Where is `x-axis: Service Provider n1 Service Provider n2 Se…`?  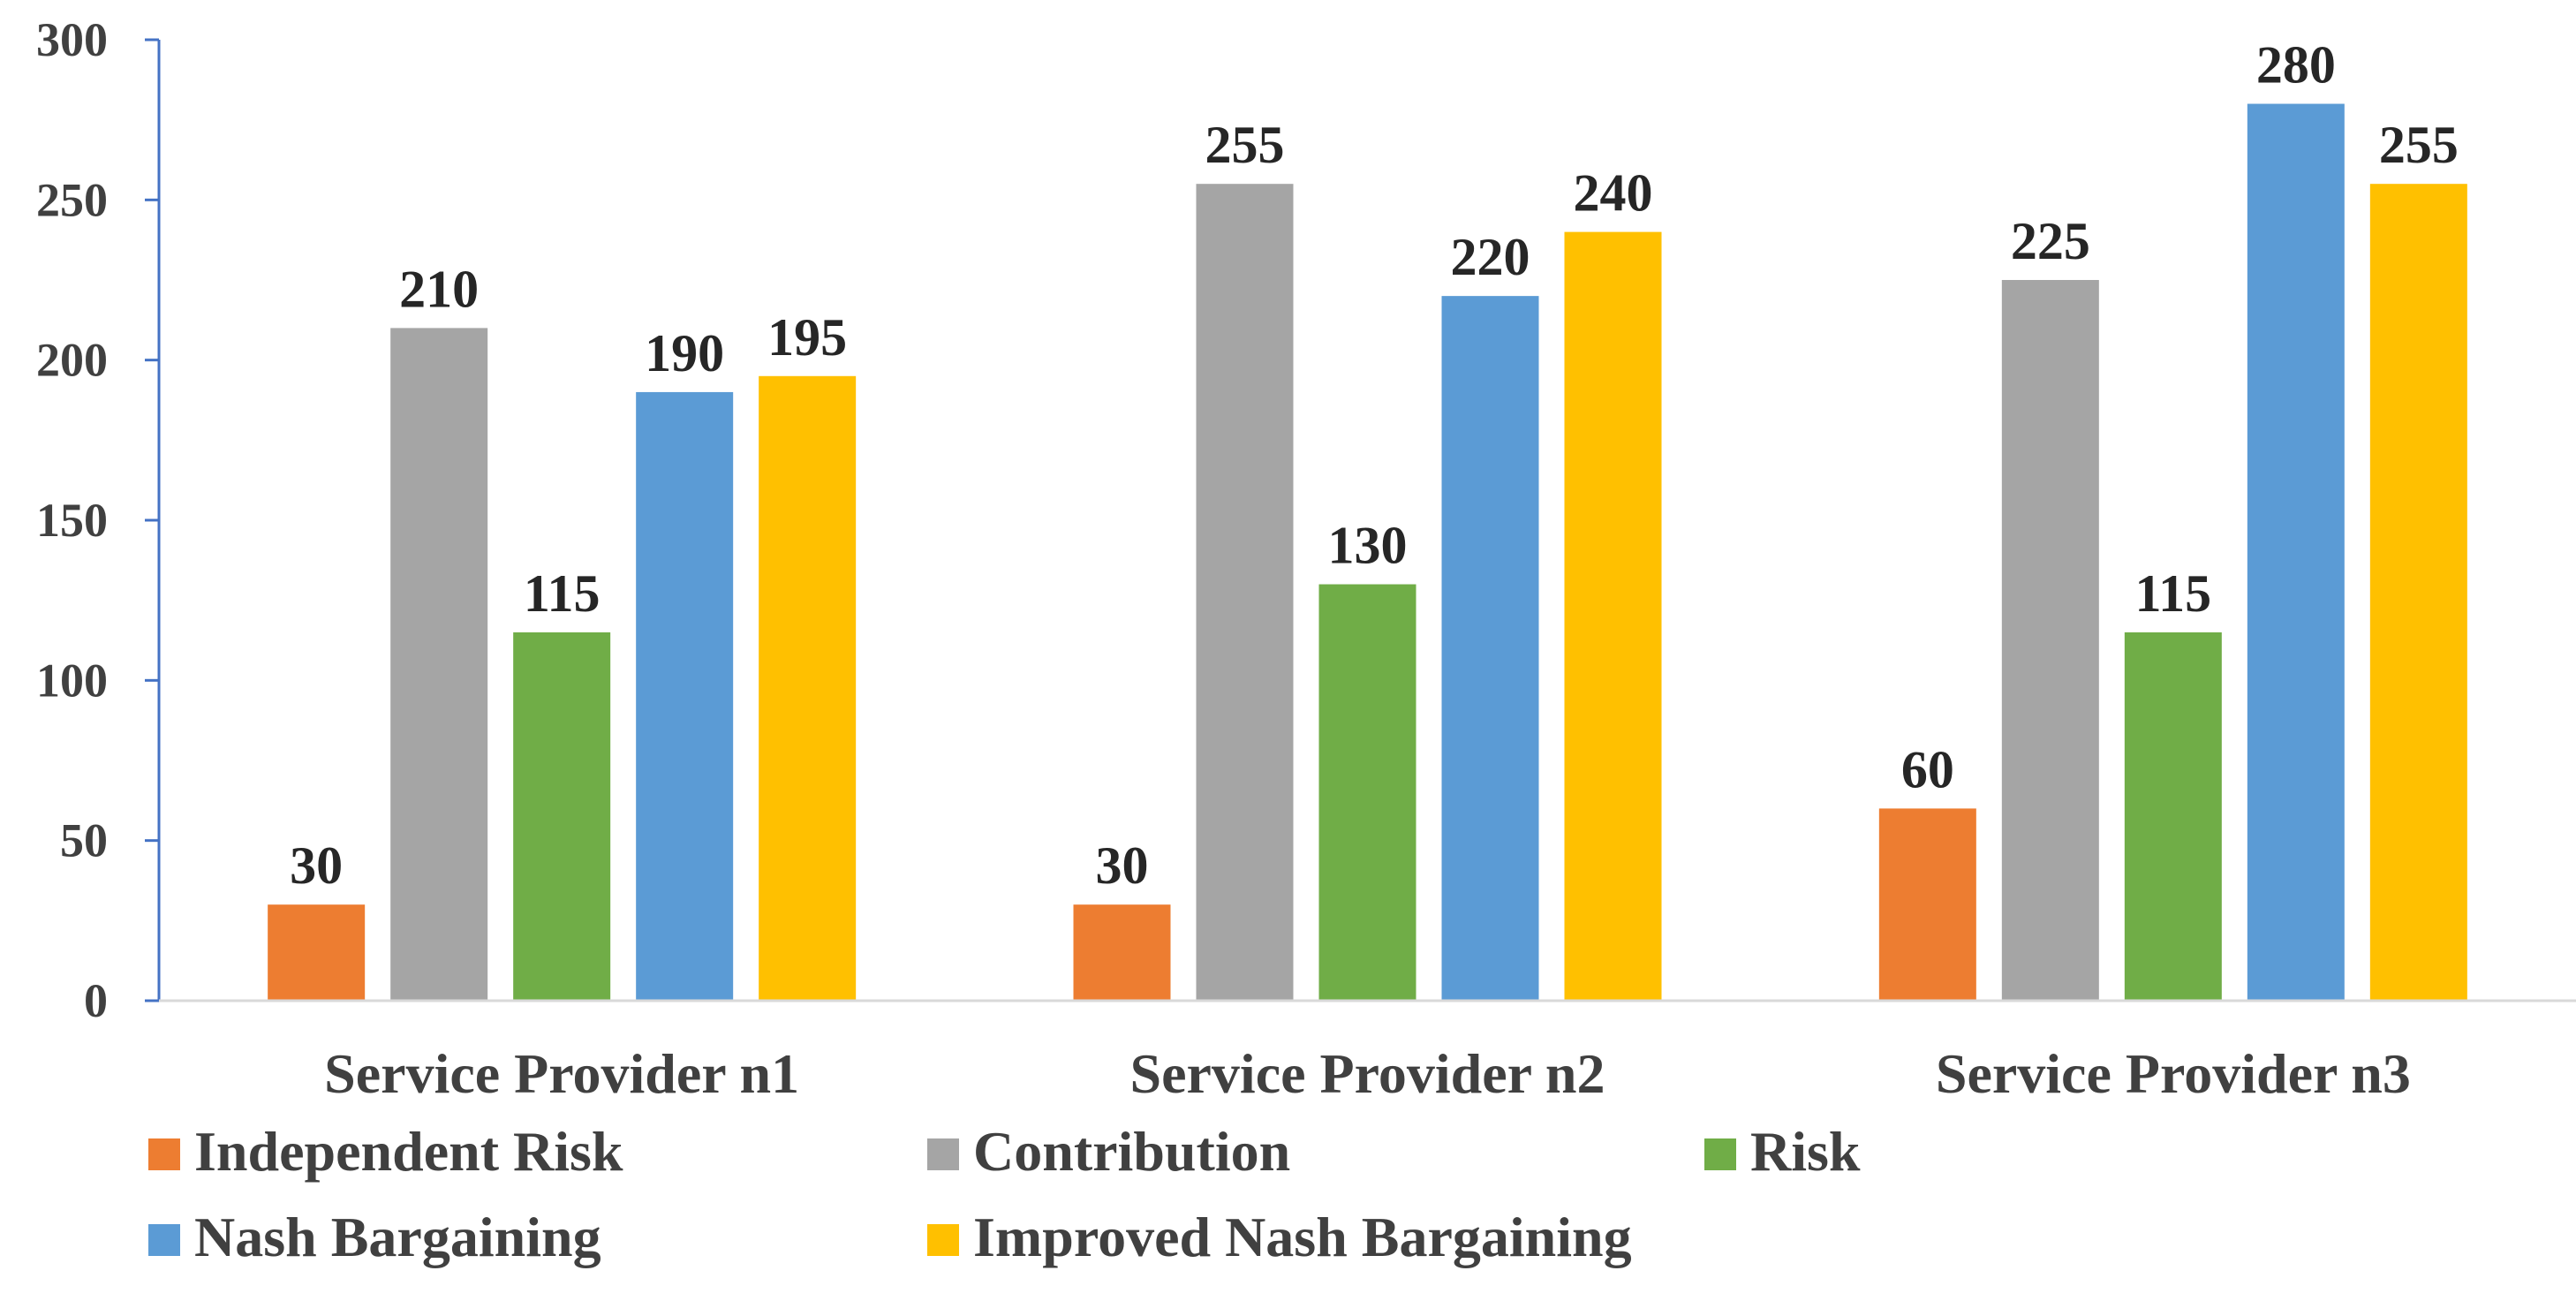
x-axis: Service Provider n1 Service Provider n2 Se… is located at coordinates (1367, 1052).